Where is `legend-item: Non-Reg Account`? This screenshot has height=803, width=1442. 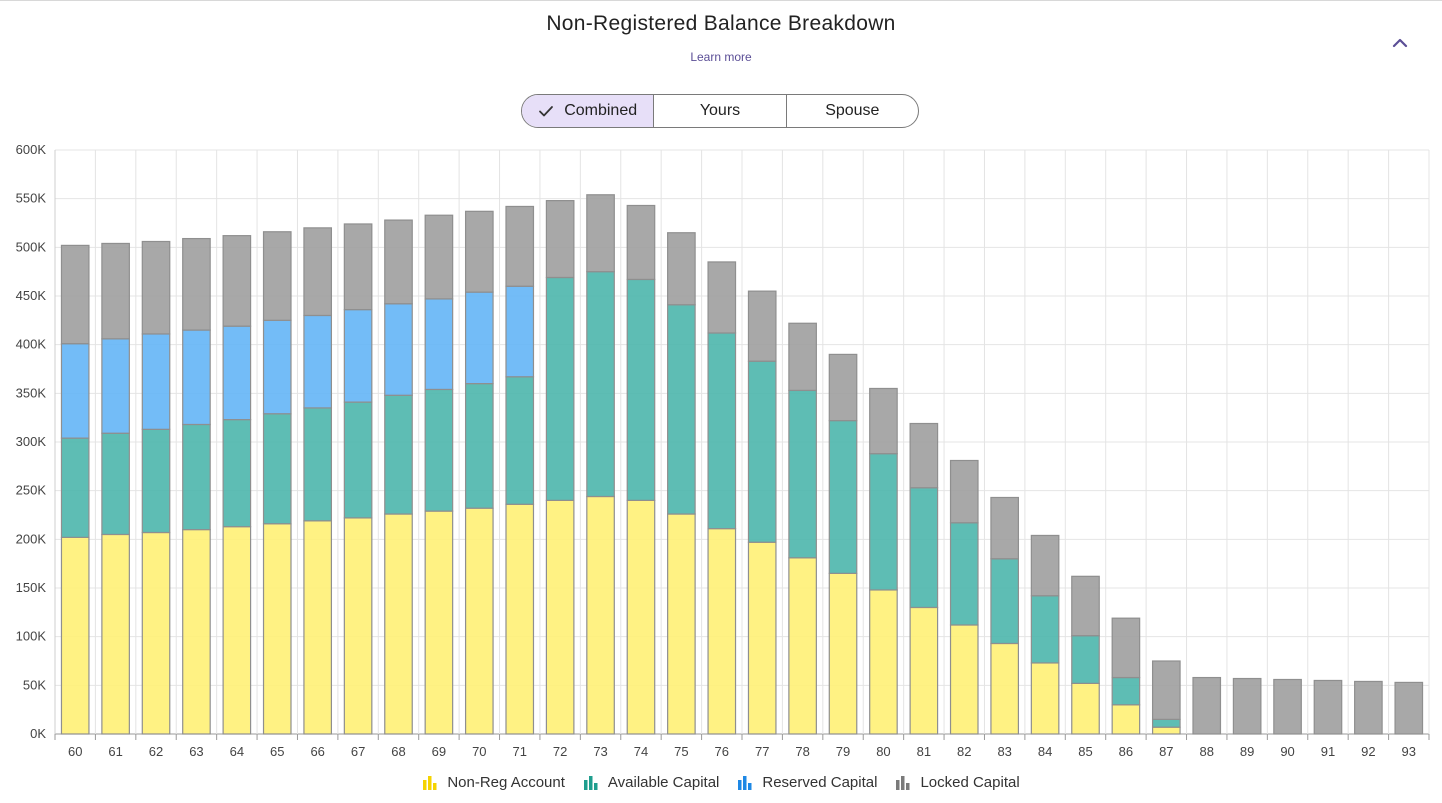 legend-item: Non-Reg Account is located at coordinates (493, 782).